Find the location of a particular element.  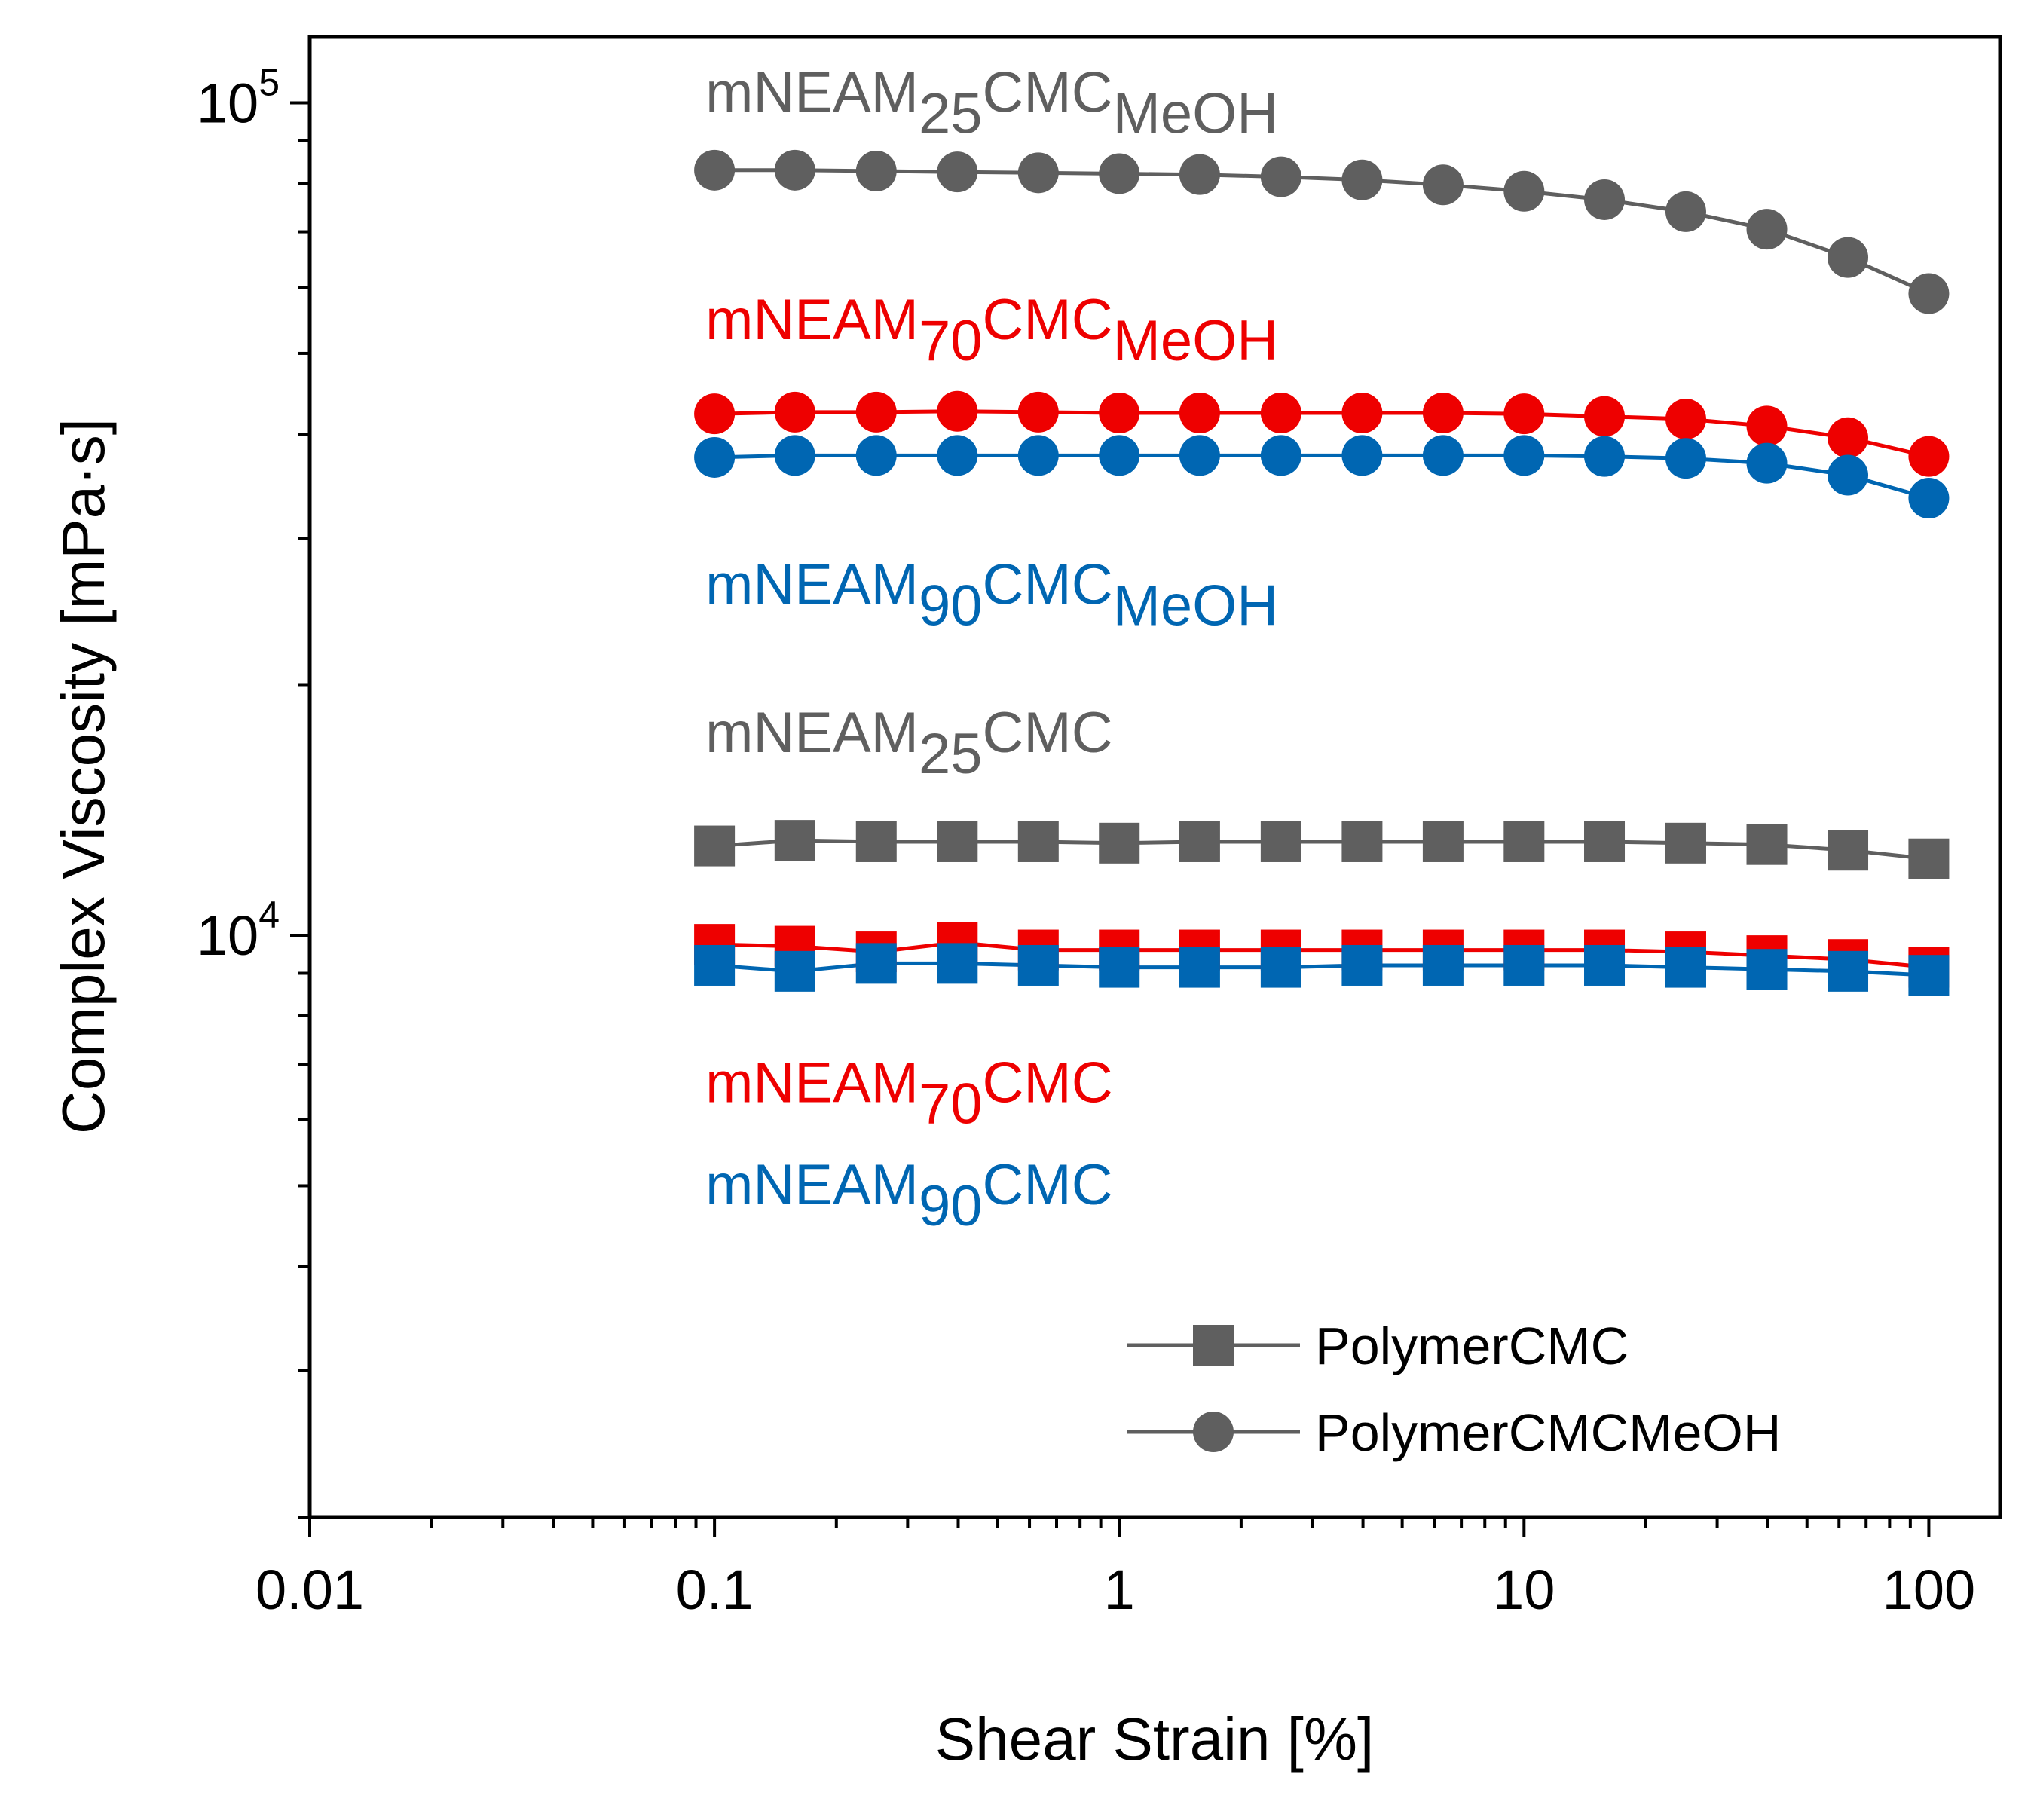

series-label-a6: mNEAM90CMC is located at coordinates (909, 1195).